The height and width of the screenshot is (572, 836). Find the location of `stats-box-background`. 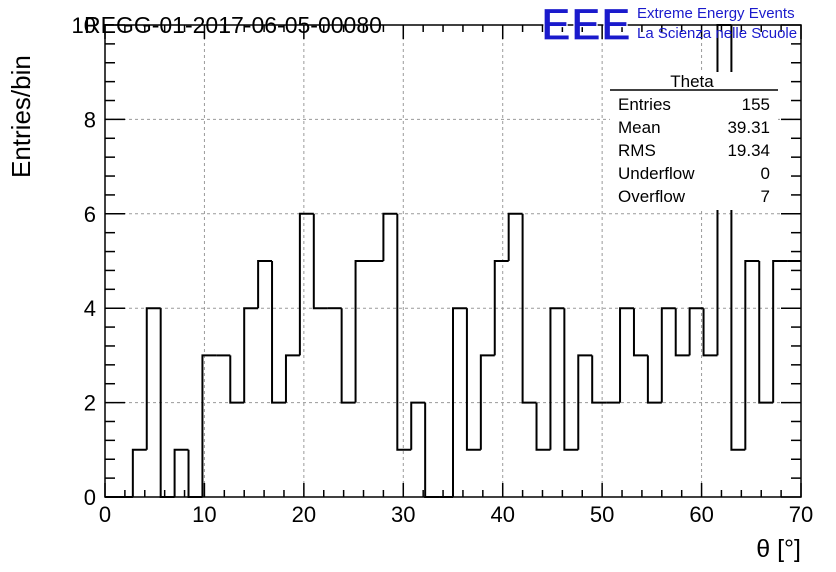

stats-box-background is located at coordinates (694, 141).